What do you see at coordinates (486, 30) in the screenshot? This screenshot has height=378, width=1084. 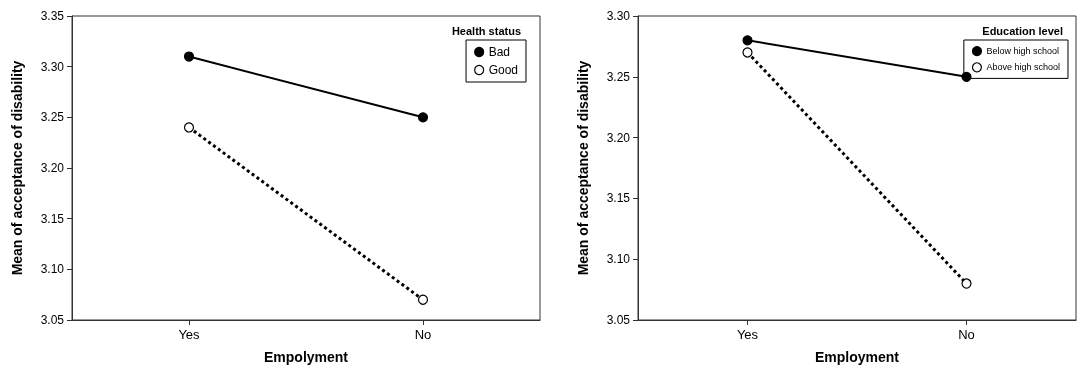 I see `legend-title: Health status` at bounding box center [486, 30].